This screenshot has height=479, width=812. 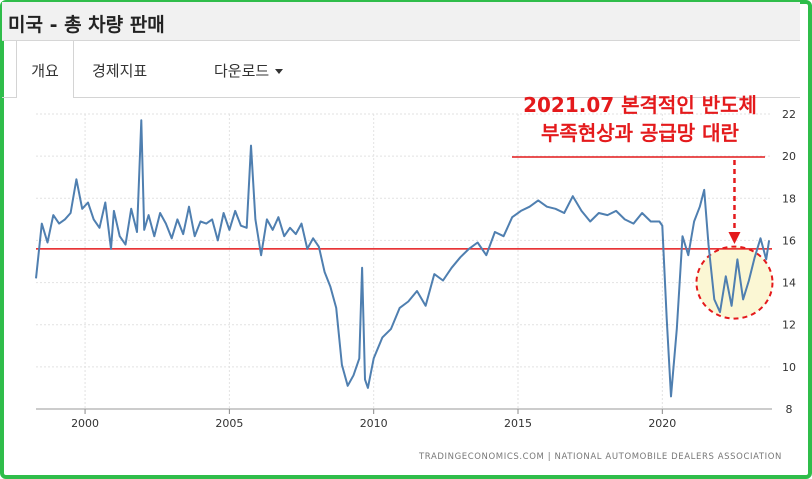 What do you see at coordinates (789, 198) in the screenshot?
I see `y-tick-label: 18` at bounding box center [789, 198].